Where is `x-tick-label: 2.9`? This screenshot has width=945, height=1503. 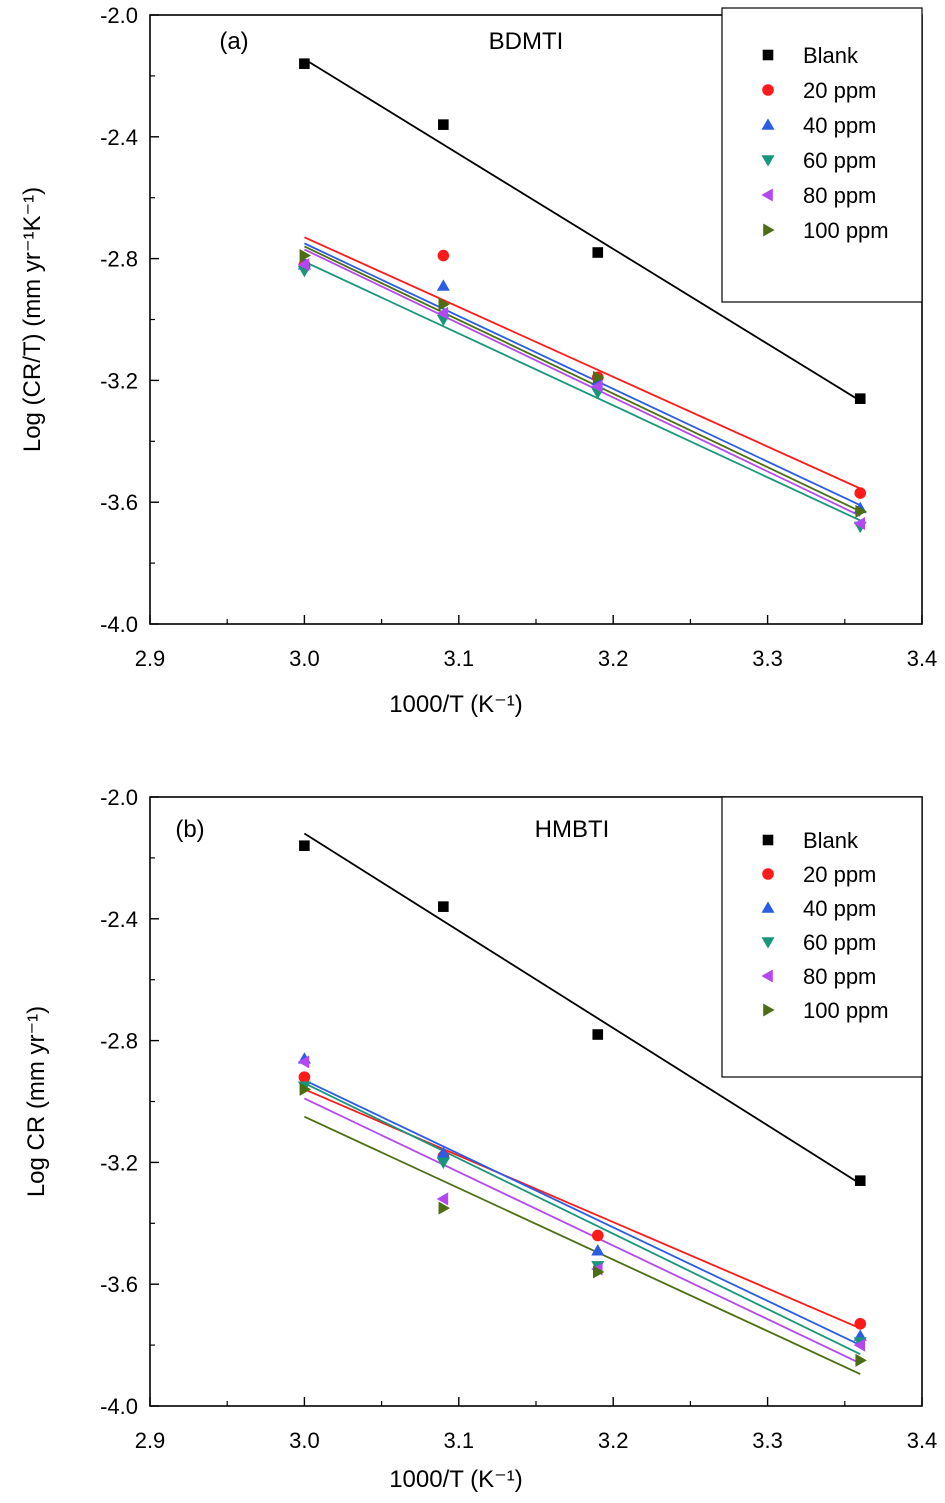
x-tick-label: 2.9 is located at coordinates (150, 658).